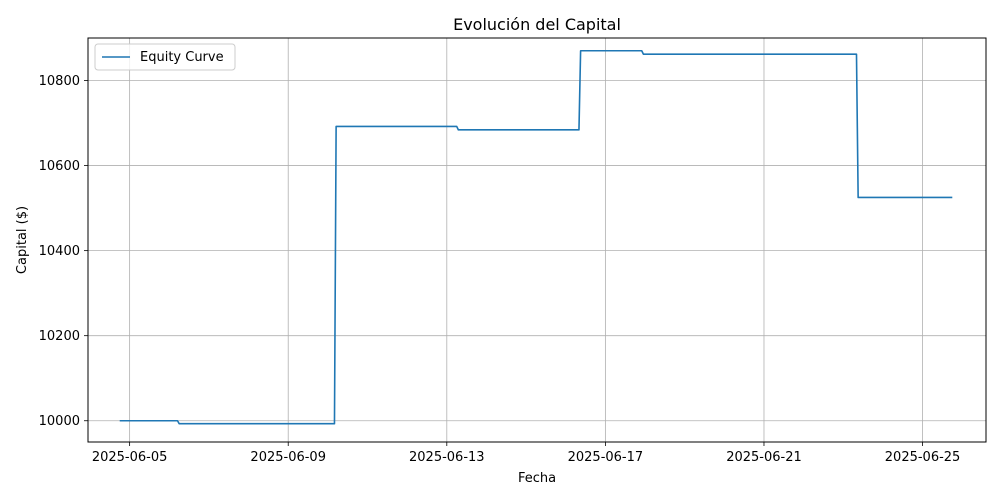  I want to click on y-tick-label: 10000, so click(59, 421).